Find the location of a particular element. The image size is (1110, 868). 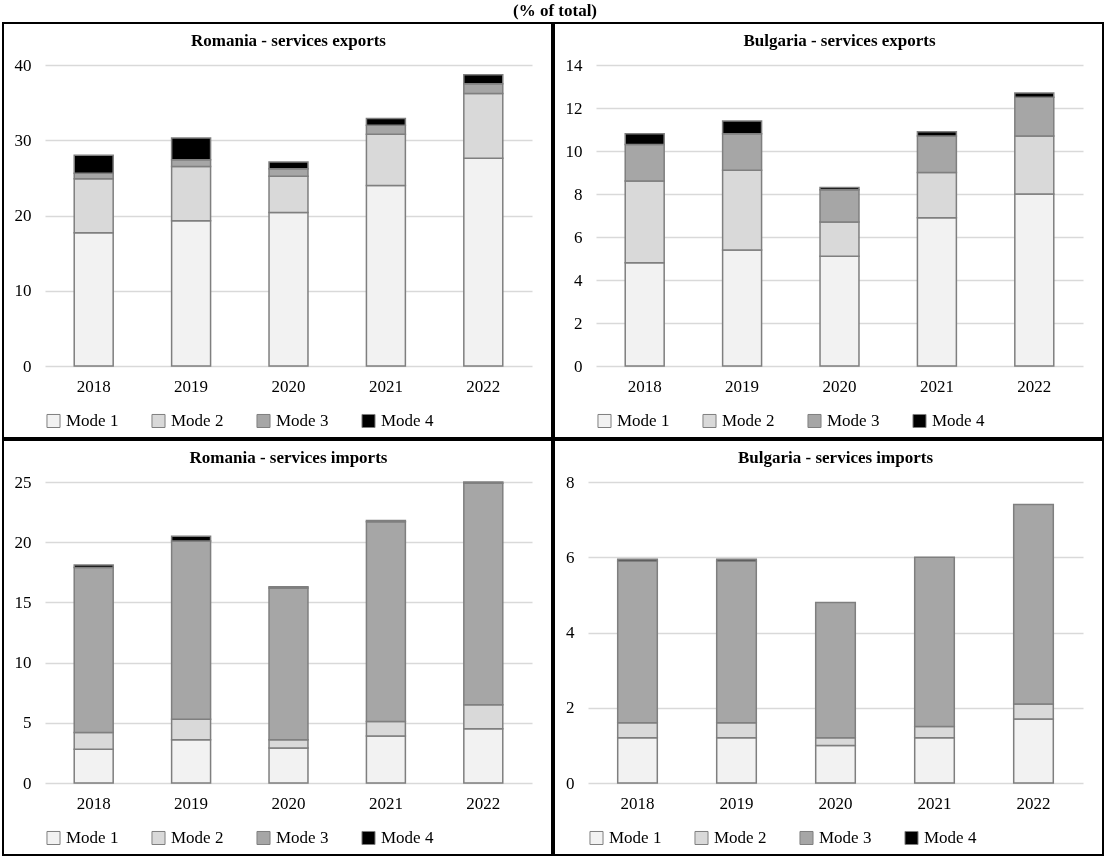

y-tick-label: 5 is located at coordinates (27, 723).